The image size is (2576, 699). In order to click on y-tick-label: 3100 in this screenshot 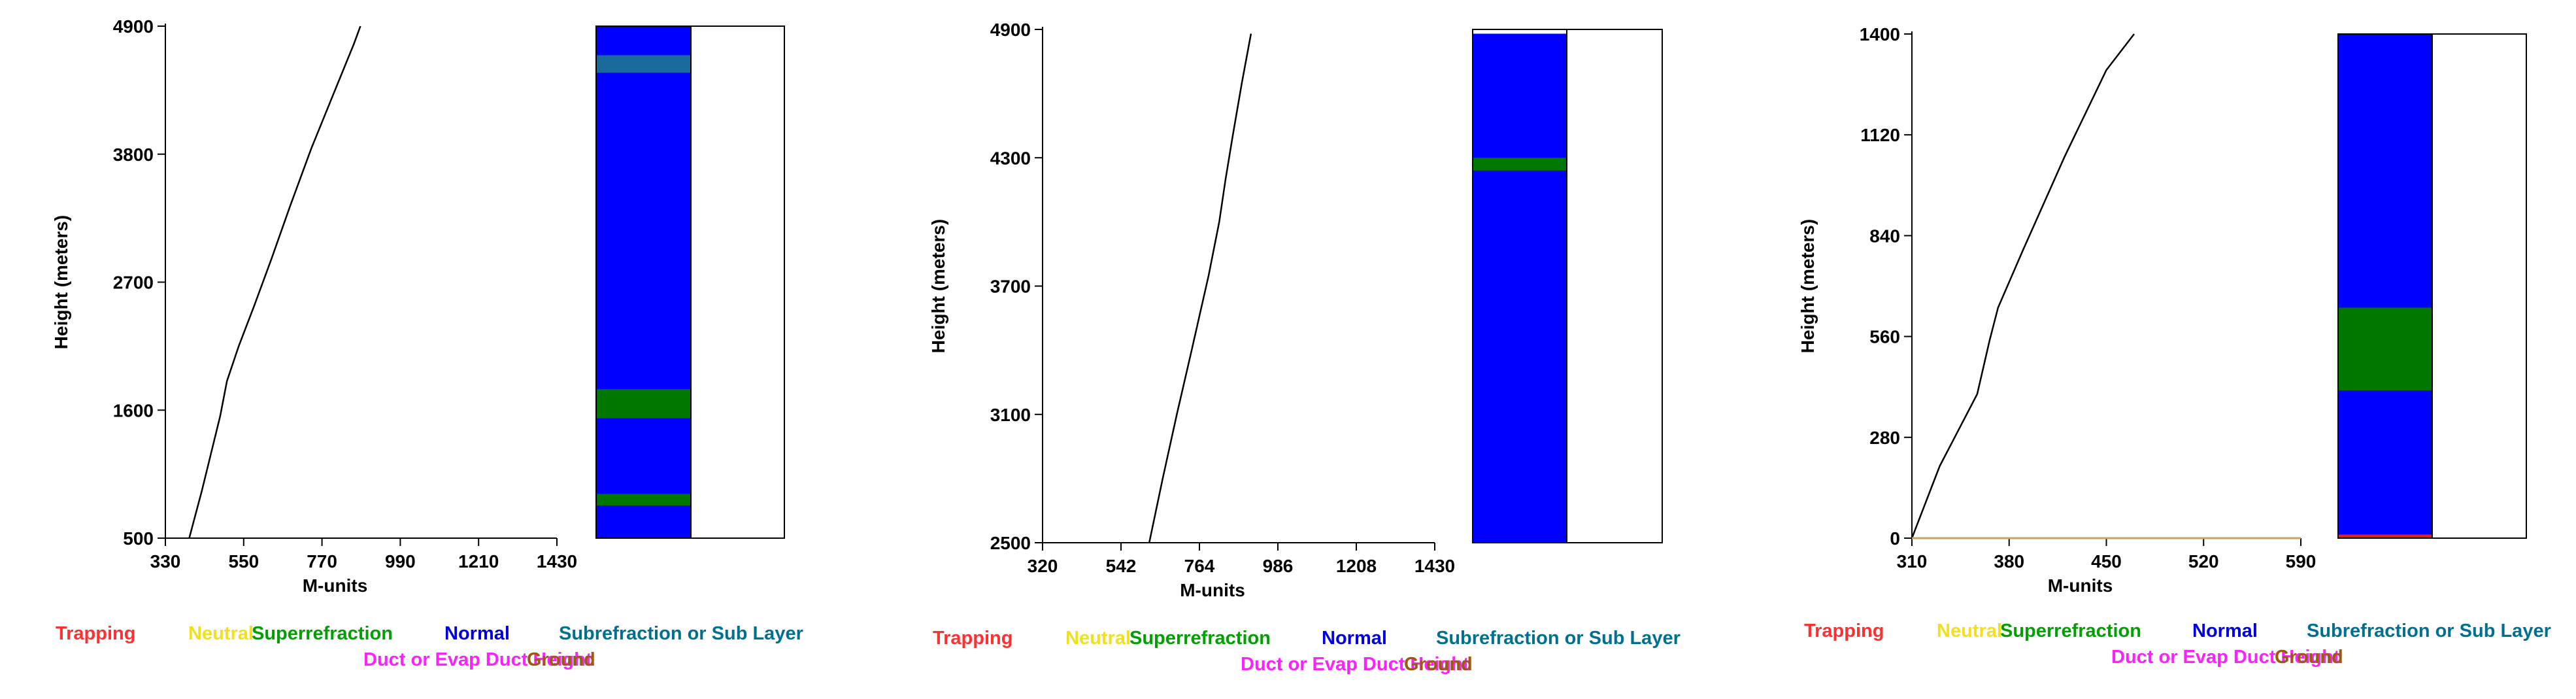, I will do `click(1010, 415)`.